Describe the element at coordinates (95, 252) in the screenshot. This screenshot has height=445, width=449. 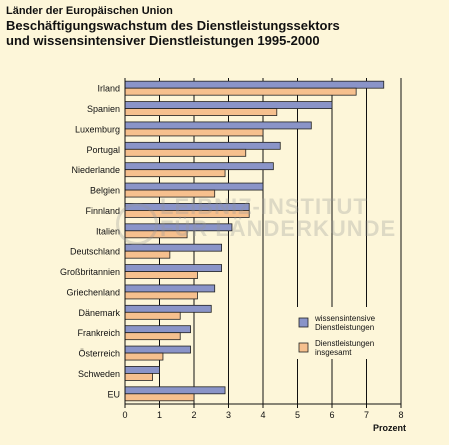
I see `category-label: Deutschland` at that location.